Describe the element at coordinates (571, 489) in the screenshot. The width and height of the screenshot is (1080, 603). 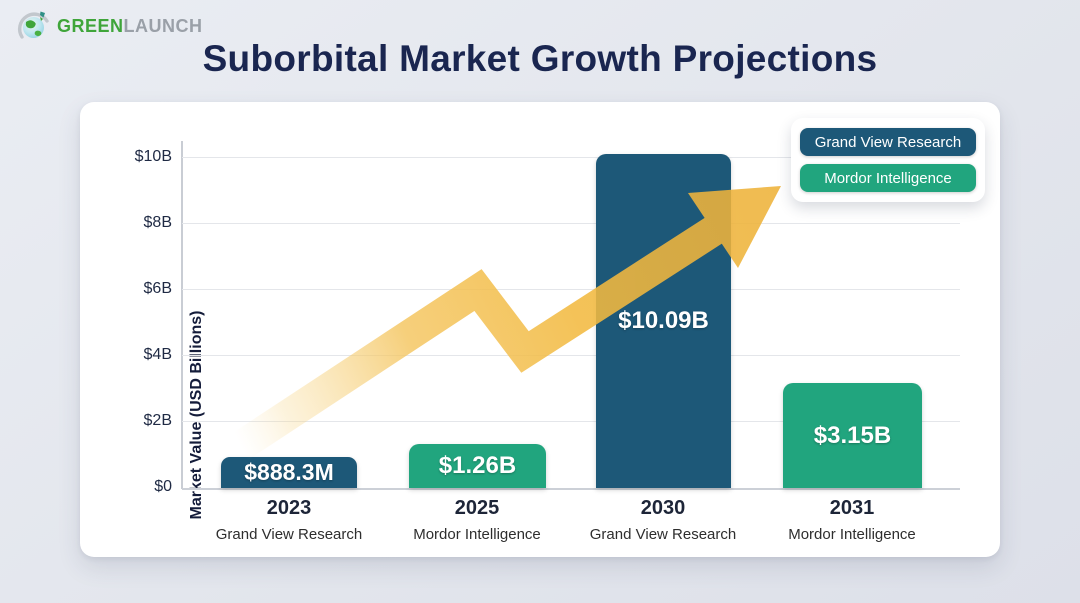
I see `x-axis-line` at that location.